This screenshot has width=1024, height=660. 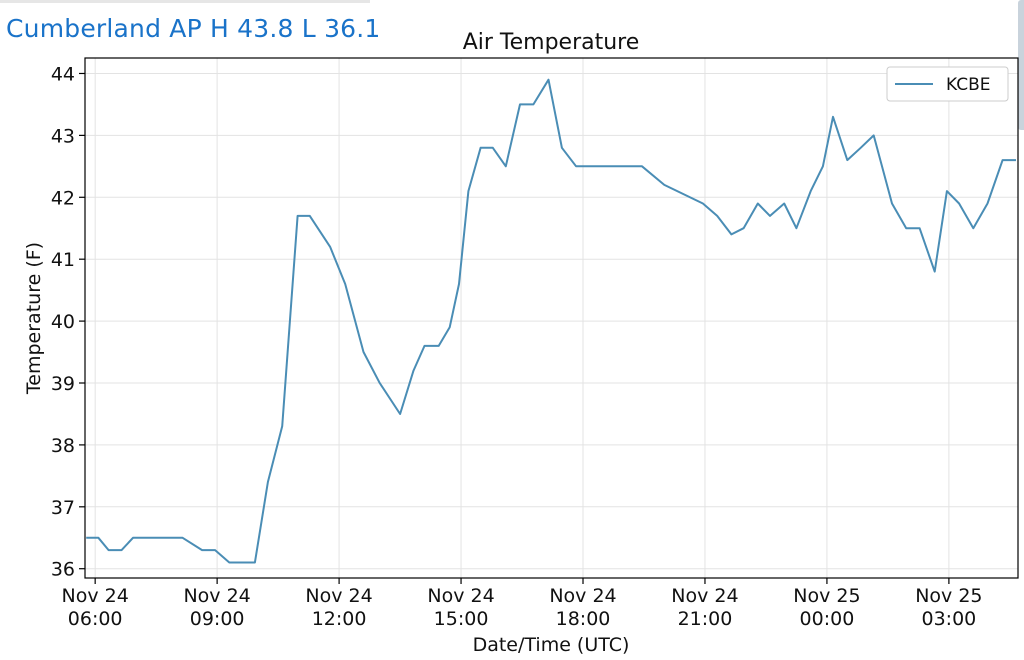 I want to click on y-tick-label: 42, so click(x=63, y=198).